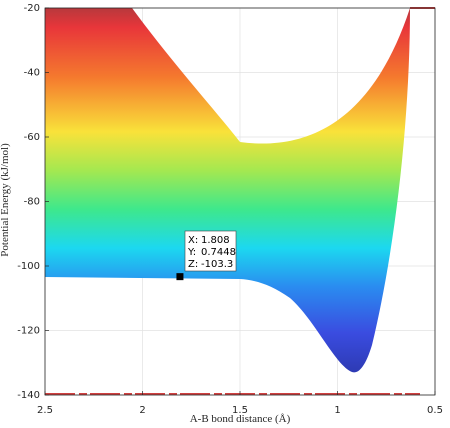 The height and width of the screenshot is (428, 450). I want to click on x-tick-label: 1, so click(337, 410).